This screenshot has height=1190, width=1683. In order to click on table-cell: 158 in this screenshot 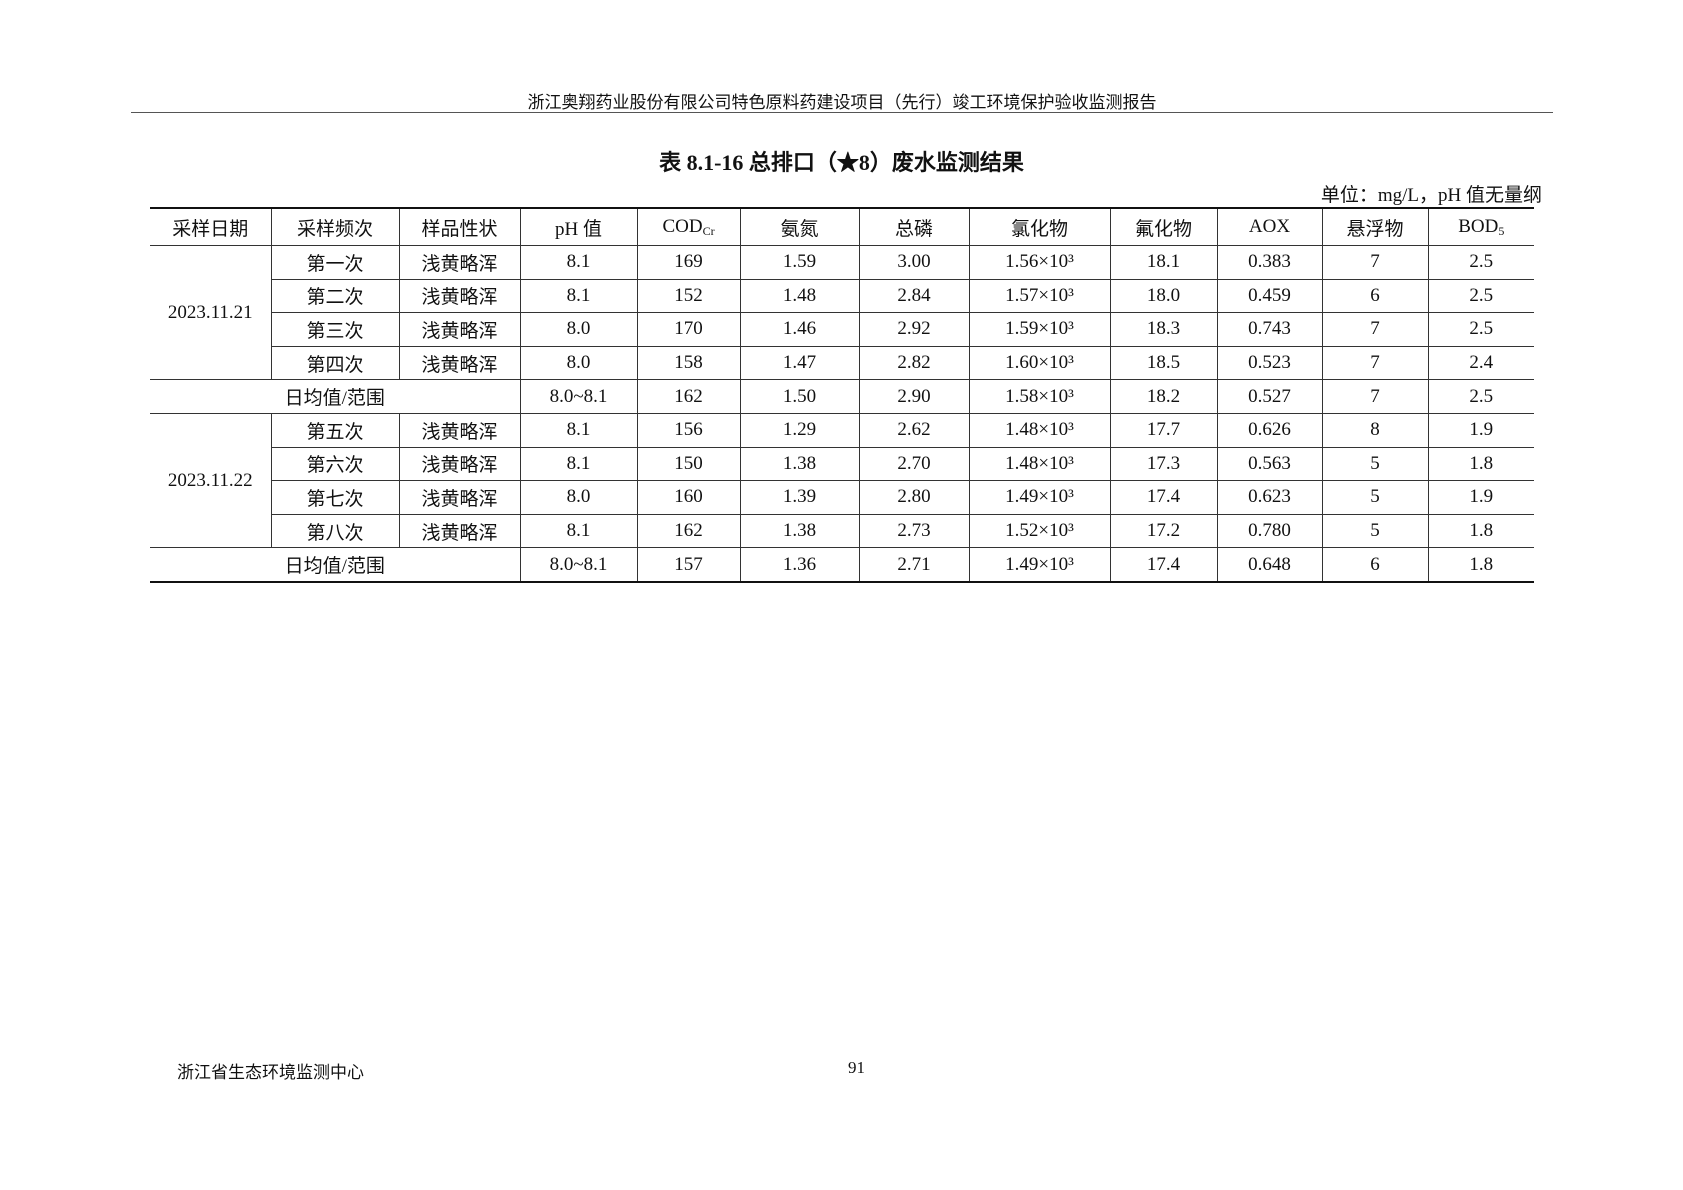, I will do `click(688, 363)`.